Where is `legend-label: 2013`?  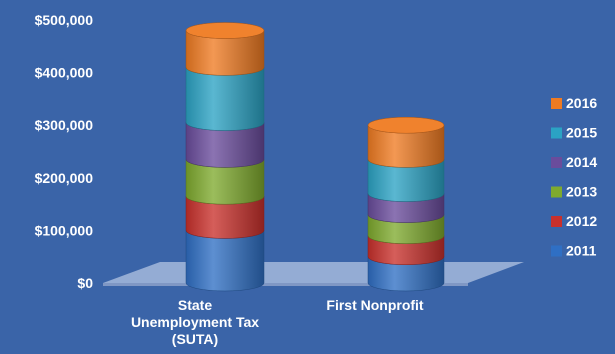
legend-label: 2013 is located at coordinates (581, 192).